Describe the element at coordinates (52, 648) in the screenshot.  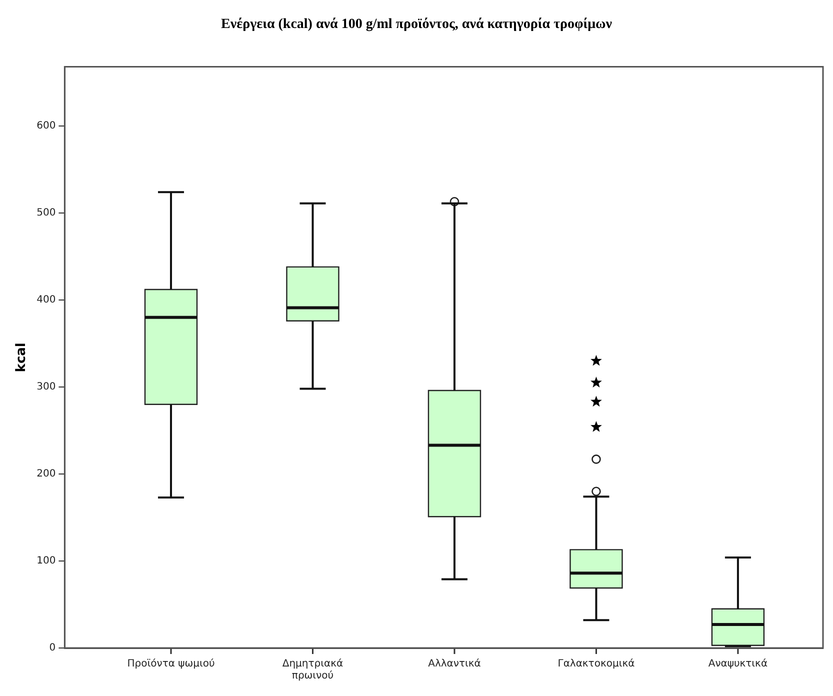
I see `y-tick-label: 0` at that location.